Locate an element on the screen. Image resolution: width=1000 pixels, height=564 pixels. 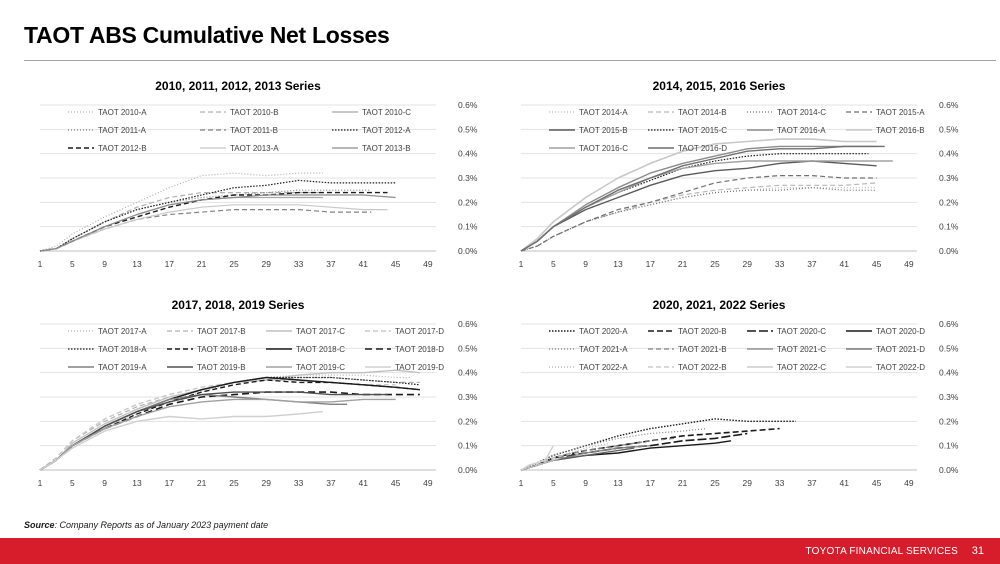
legend-label: TAOT 2022-D is located at coordinates (900, 367).